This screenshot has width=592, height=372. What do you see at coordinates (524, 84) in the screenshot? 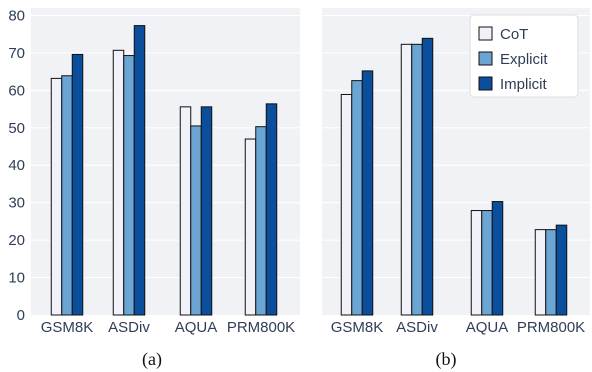
I see `legend-label-implicit: Implicit` at bounding box center [524, 84].